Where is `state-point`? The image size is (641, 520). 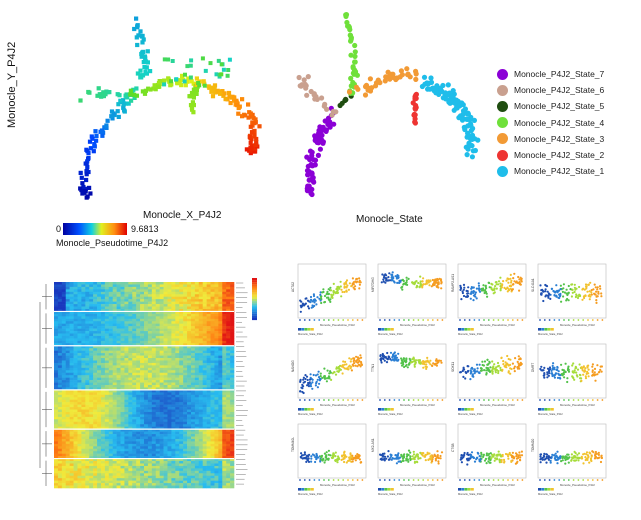
state-point is located at coordinates (310, 151).